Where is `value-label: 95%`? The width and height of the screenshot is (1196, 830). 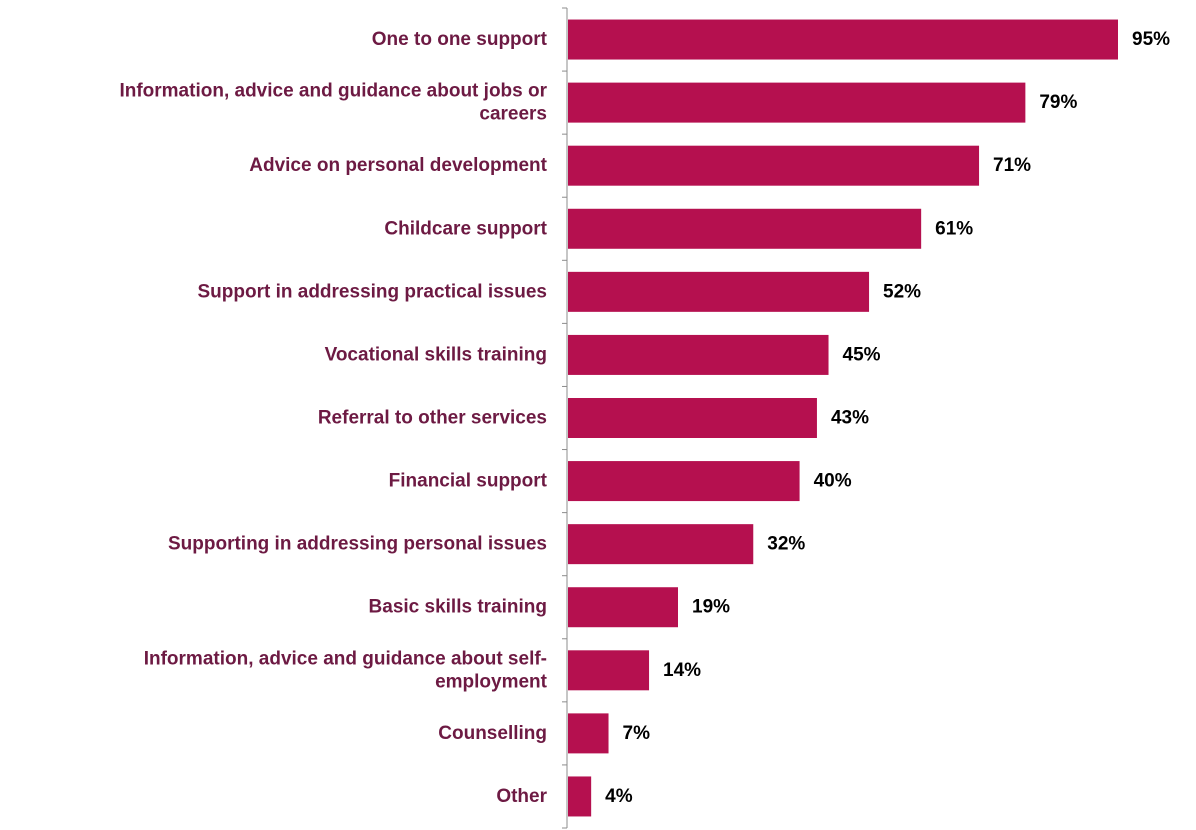 value-label: 95% is located at coordinates (1151, 39).